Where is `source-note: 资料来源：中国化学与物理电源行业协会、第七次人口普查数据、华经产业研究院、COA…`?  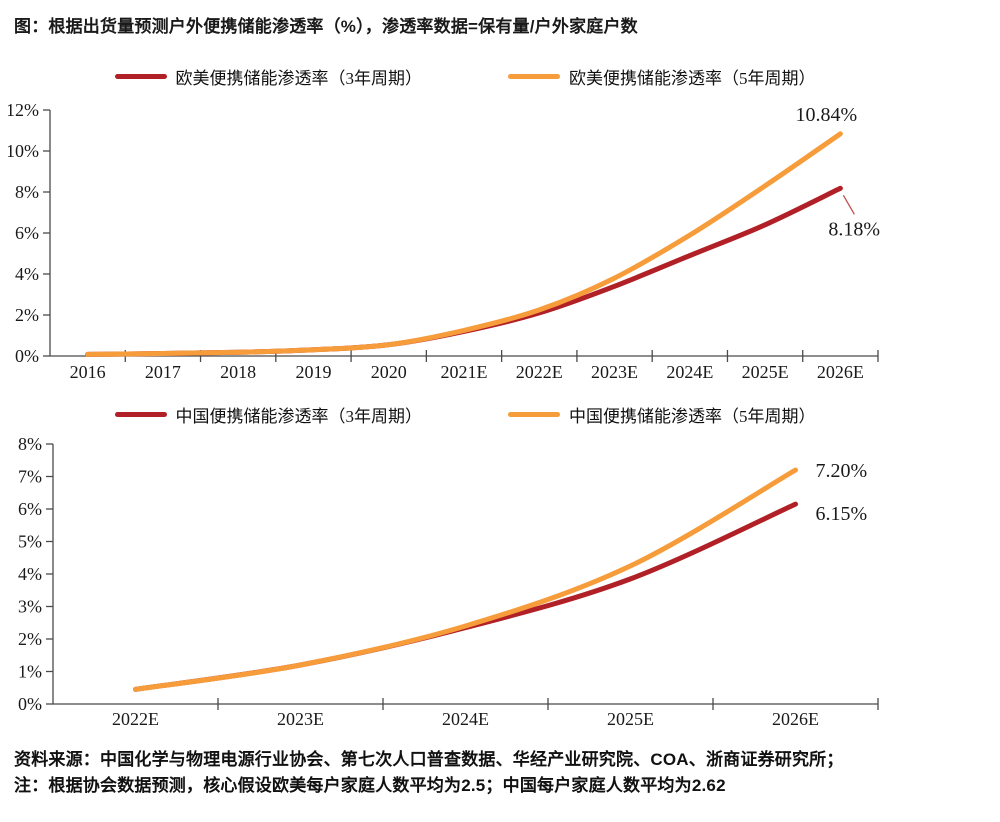
source-note: 资料来源：中国化学与物理电源行业协会、第七次人口普查数据、华经产业研究院、COA… is located at coordinates (507, 773).